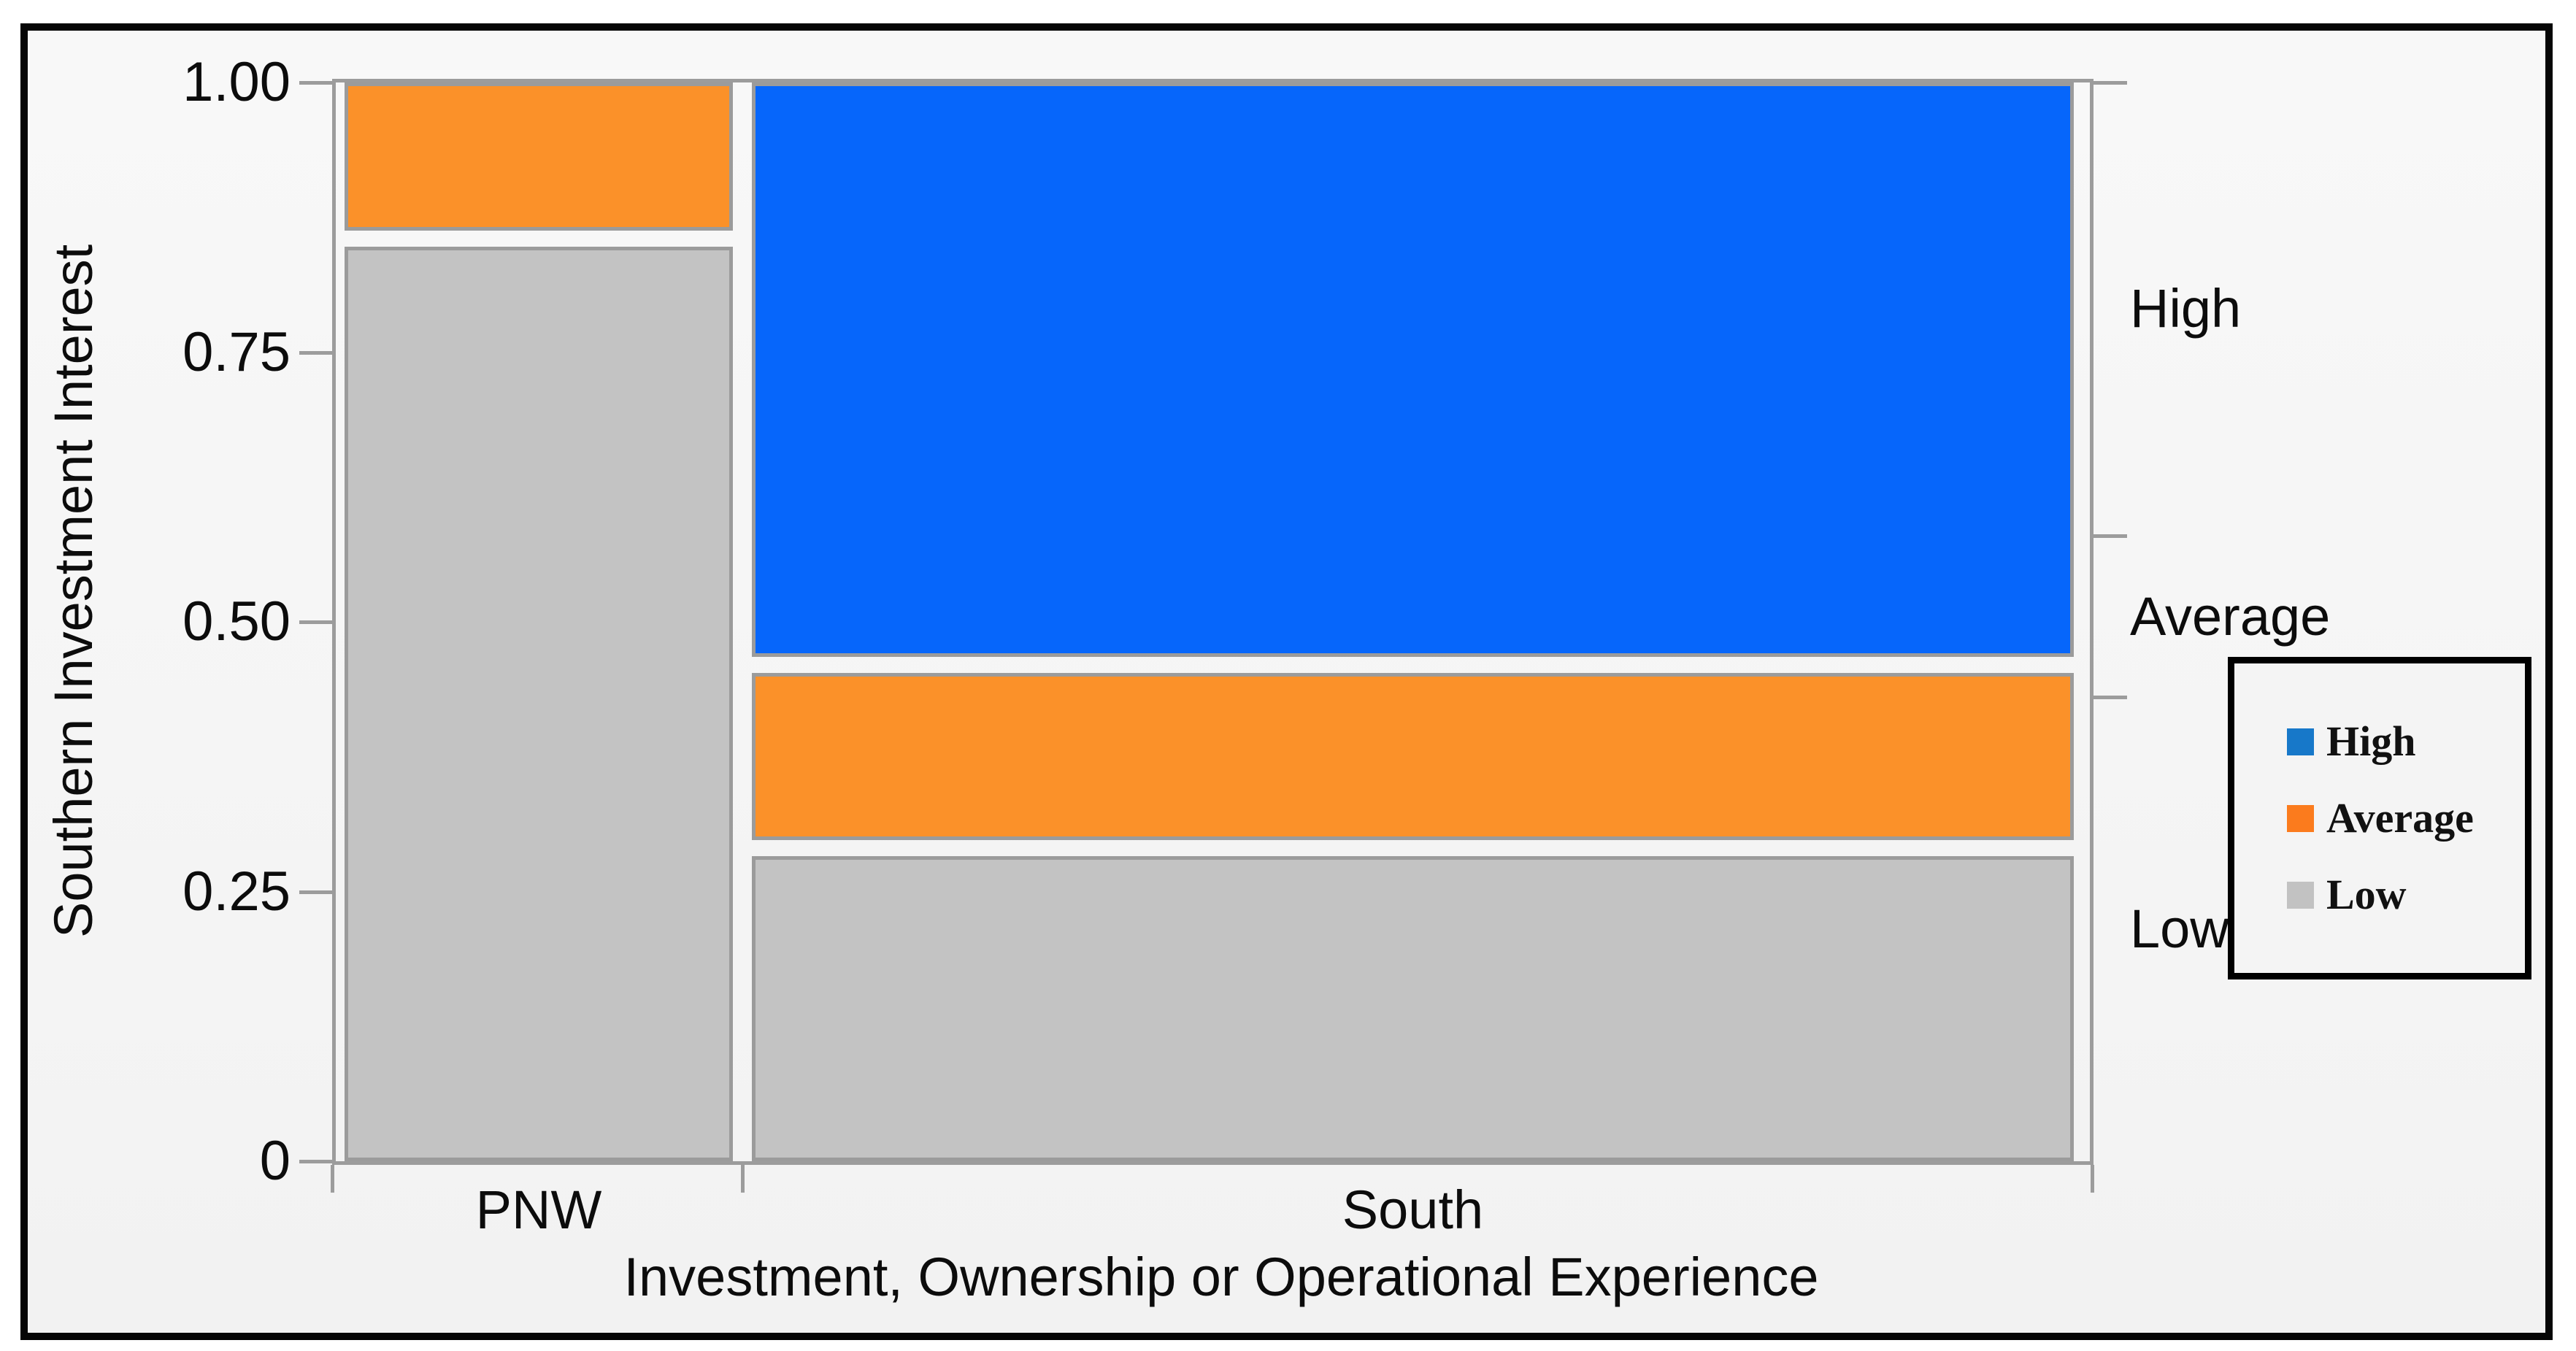 This screenshot has height=1351, width=2576. What do you see at coordinates (2300, 742) in the screenshot?
I see `legend-swatch-high` at bounding box center [2300, 742].